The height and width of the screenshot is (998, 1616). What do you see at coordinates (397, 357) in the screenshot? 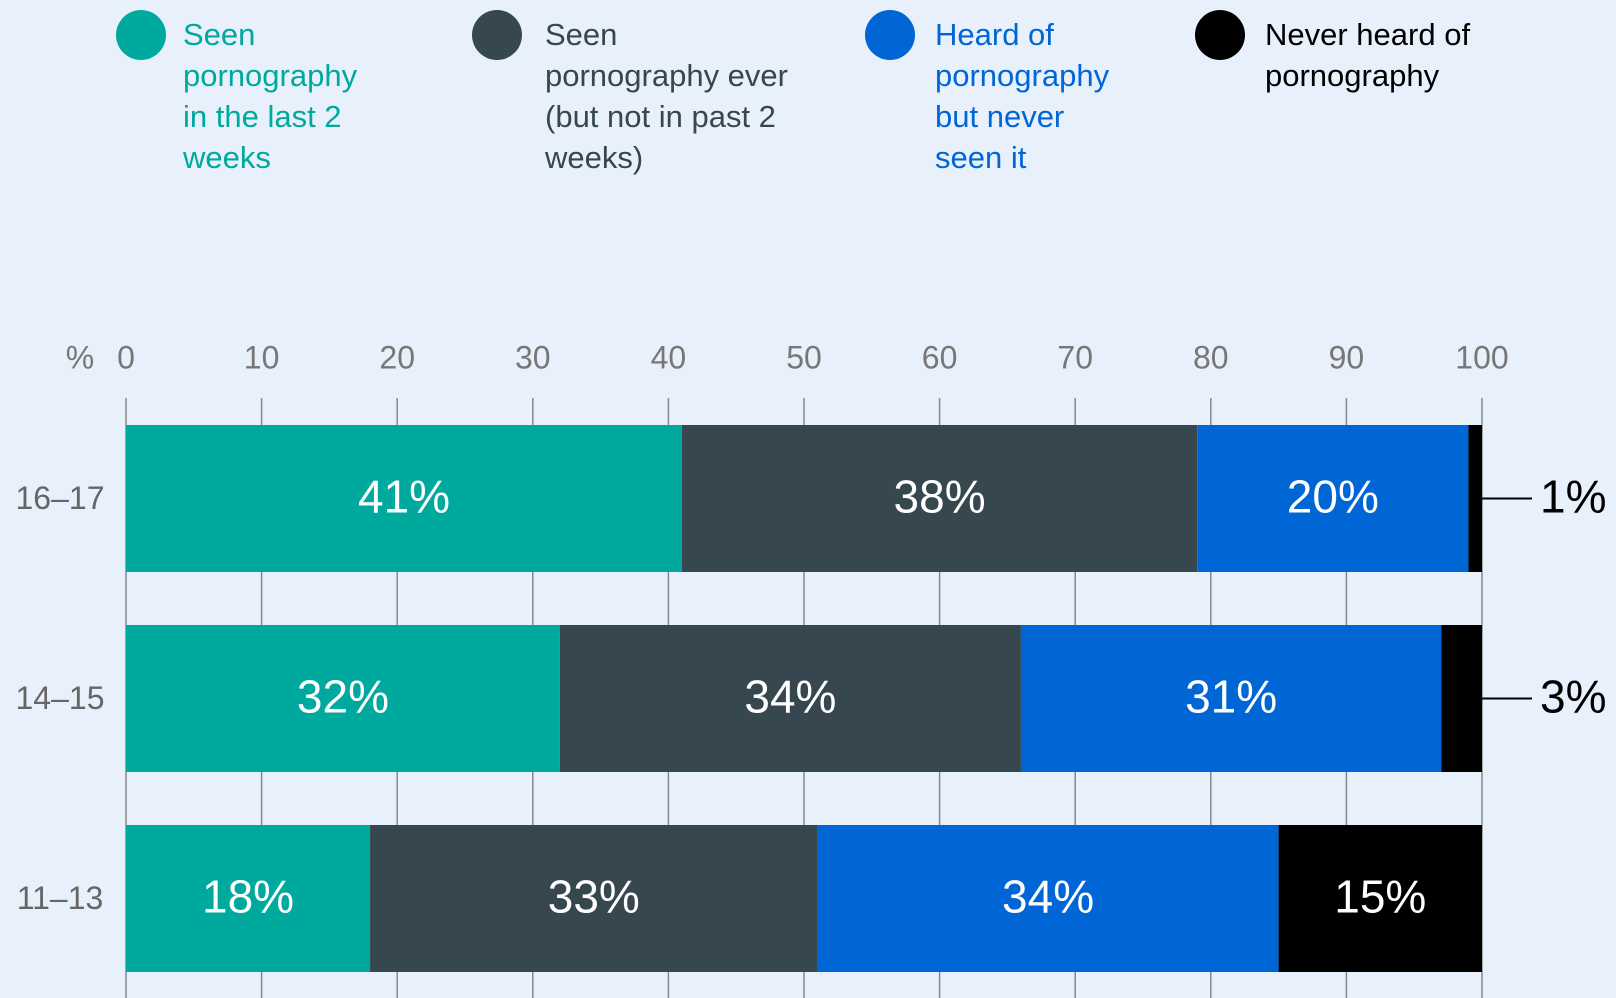
I see `x-tick-label: 20` at bounding box center [397, 357].